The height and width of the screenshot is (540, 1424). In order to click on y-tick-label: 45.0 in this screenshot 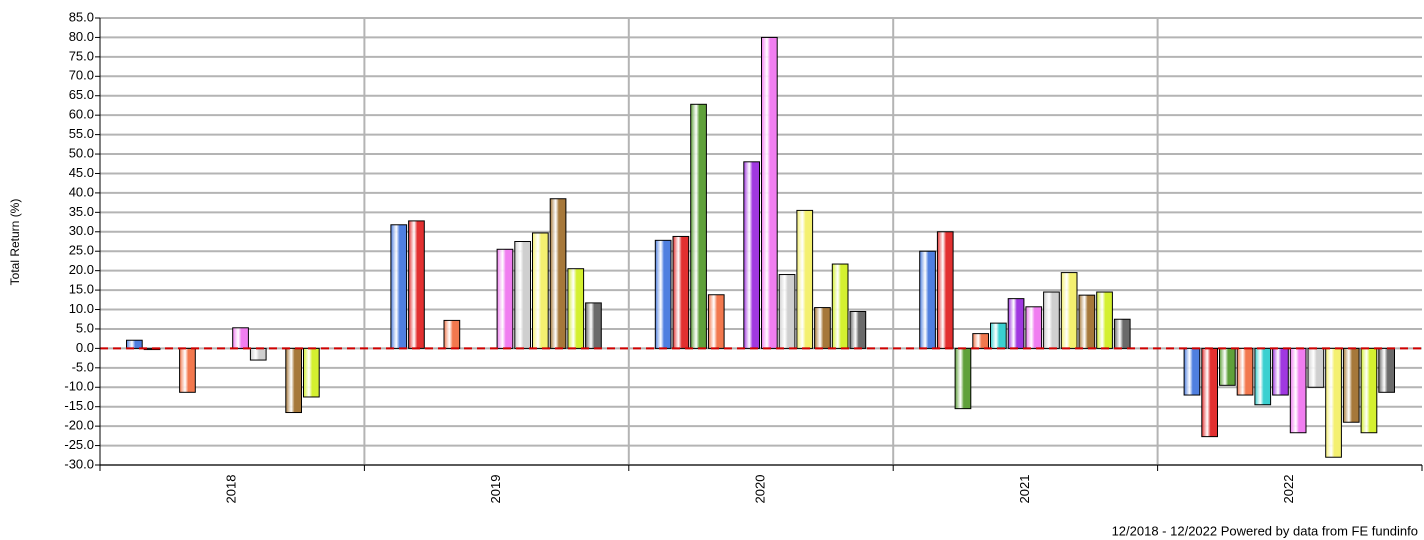, I will do `click(81, 172)`.